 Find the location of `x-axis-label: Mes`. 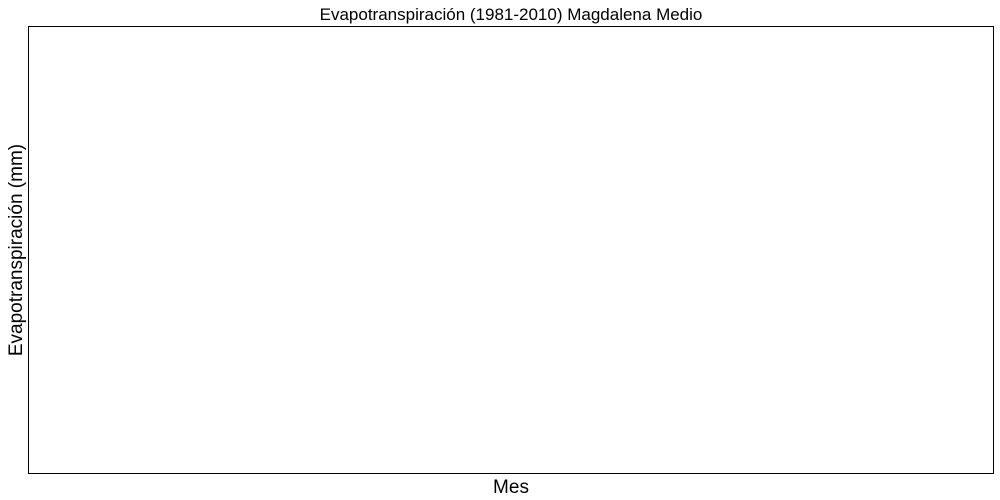

x-axis-label: Mes is located at coordinates (511, 487).